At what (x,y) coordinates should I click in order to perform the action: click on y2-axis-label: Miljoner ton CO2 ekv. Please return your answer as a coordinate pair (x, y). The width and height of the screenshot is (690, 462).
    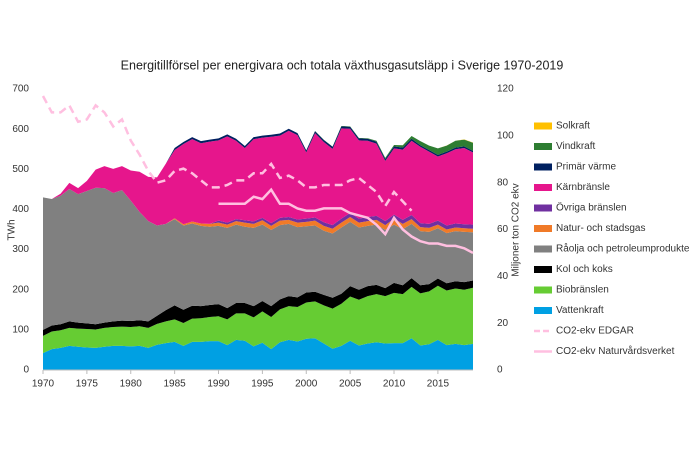
    Looking at the image, I should click on (516, 229).